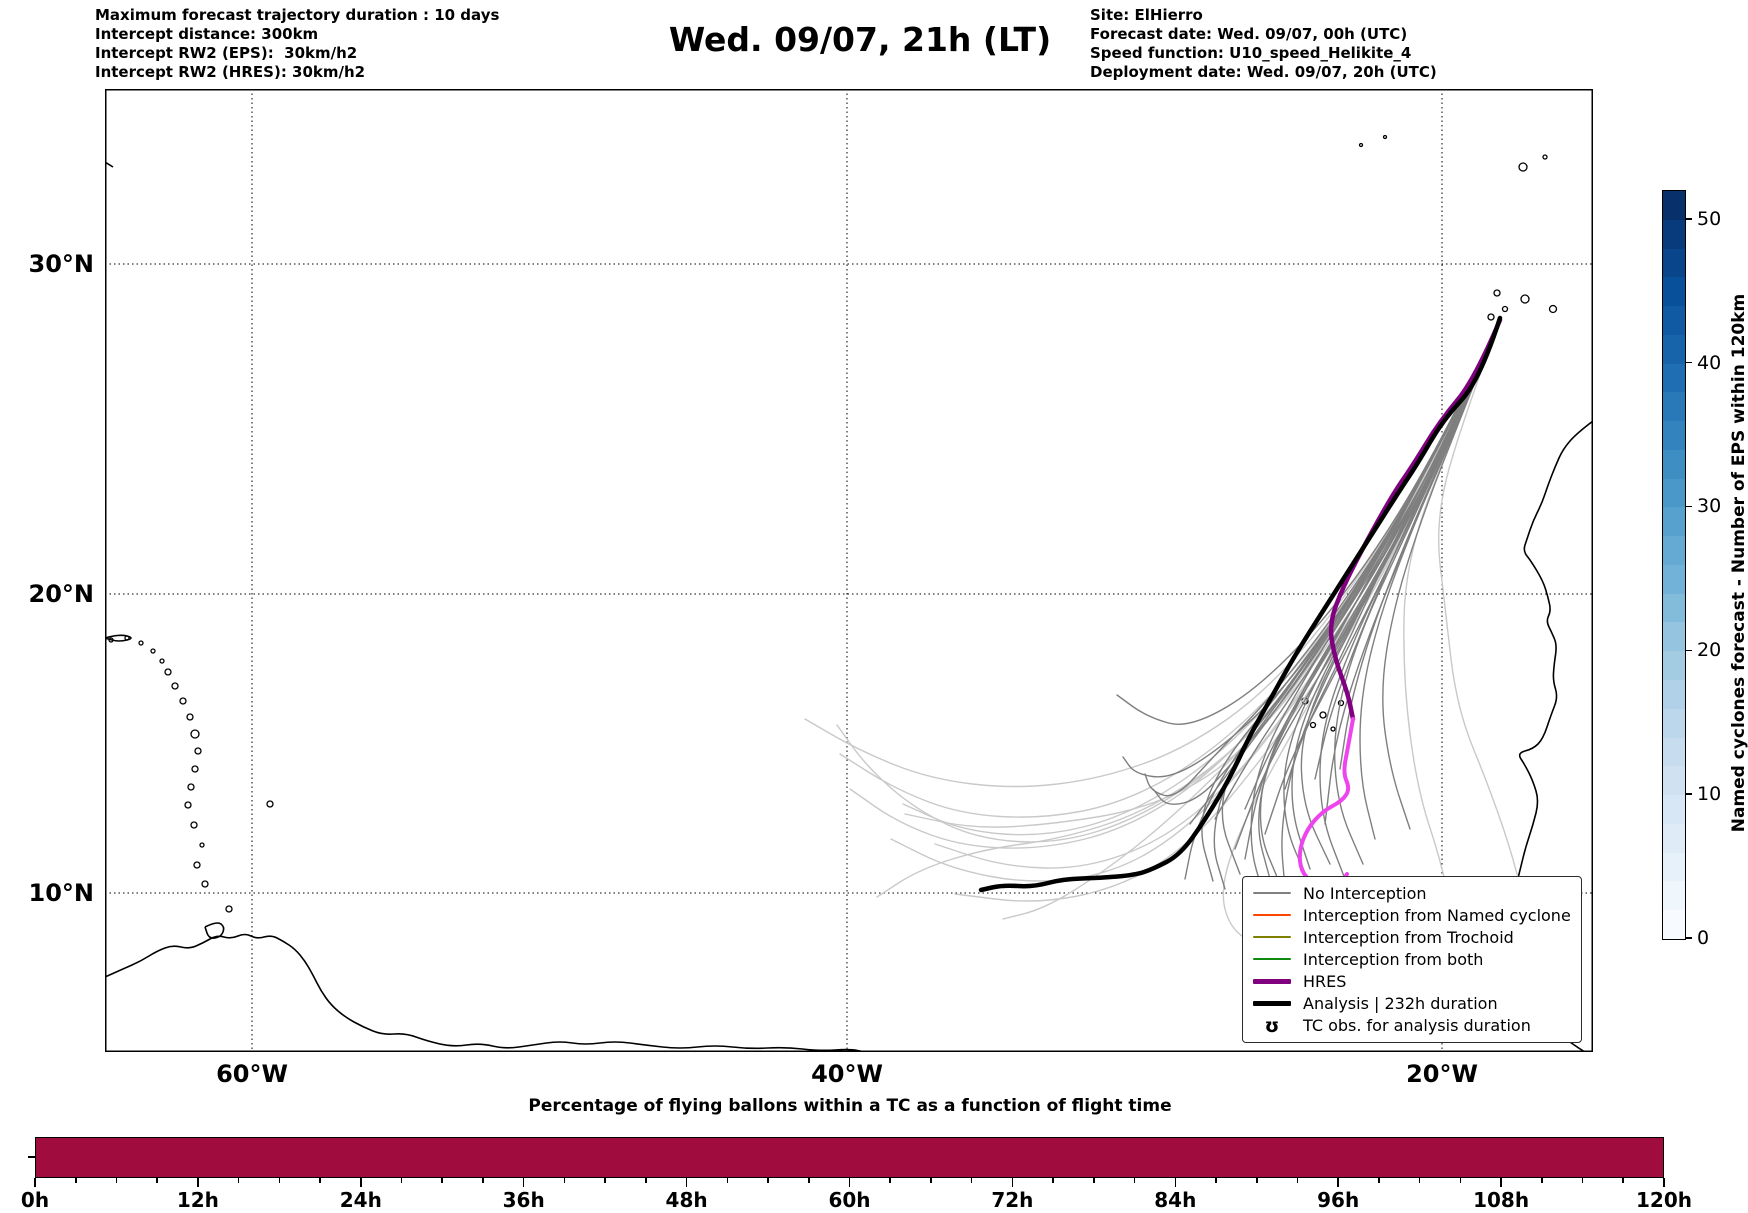 This screenshot has height=1213, width=1748. I want to click on x-axis-tick-label: 120h, so click(1664, 1200).